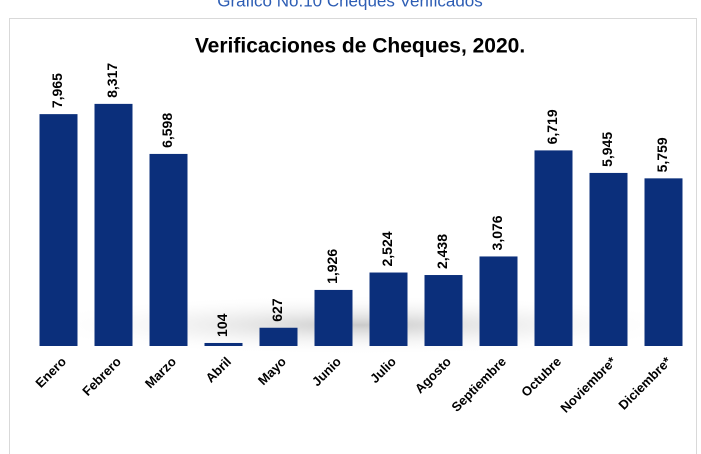 The image size is (701, 454). Describe the element at coordinates (360, 46) in the screenshot. I see `chart-title: Verificaciones de Cheques, 2020.` at that location.